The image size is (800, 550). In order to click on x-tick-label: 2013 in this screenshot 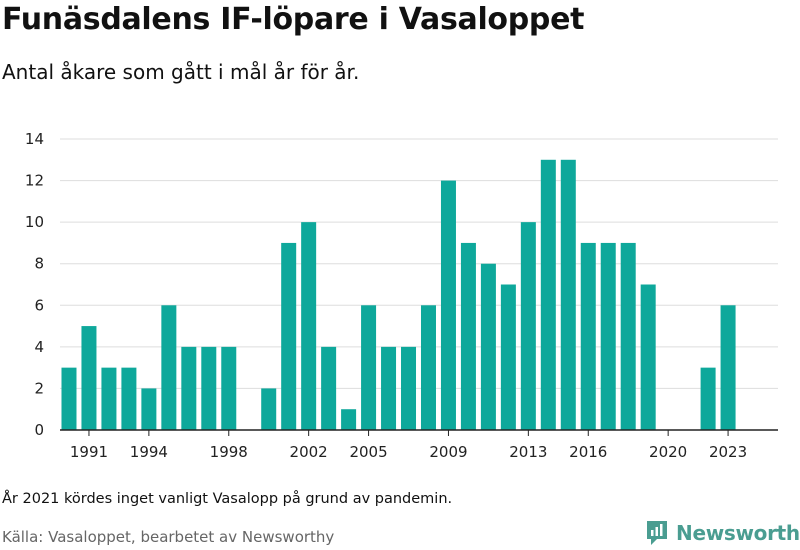, I will do `click(528, 452)`.